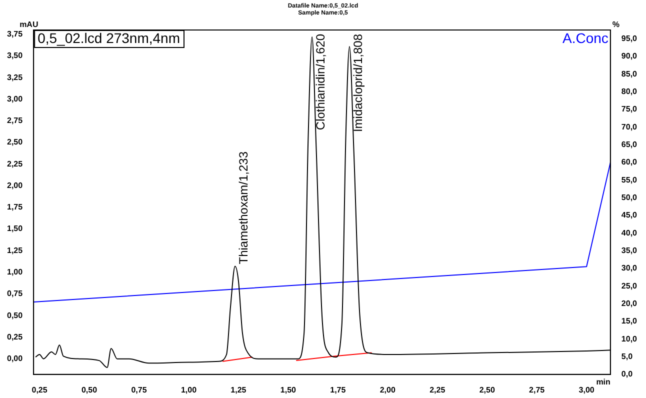 Image resolution: width=646 pixels, height=398 pixels. What do you see at coordinates (629, 179) in the screenshot?
I see `y2-tick-label: 55,0` at bounding box center [629, 179].